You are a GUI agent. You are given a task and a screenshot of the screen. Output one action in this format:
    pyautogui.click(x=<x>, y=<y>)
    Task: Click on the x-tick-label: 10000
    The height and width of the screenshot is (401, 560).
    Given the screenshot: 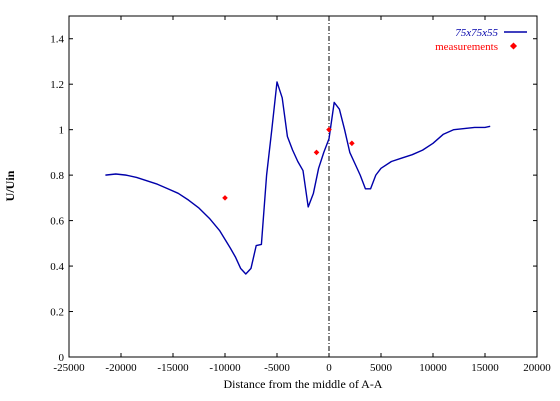 What is the action you would take?
    pyautogui.click(x=433, y=368)
    